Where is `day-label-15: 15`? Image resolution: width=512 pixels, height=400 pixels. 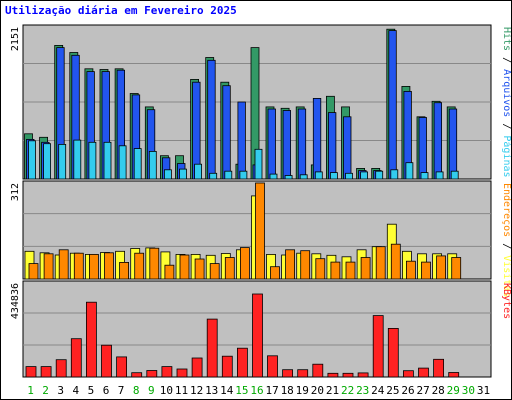
day-label-15: 15 is located at coordinates (241, 390).